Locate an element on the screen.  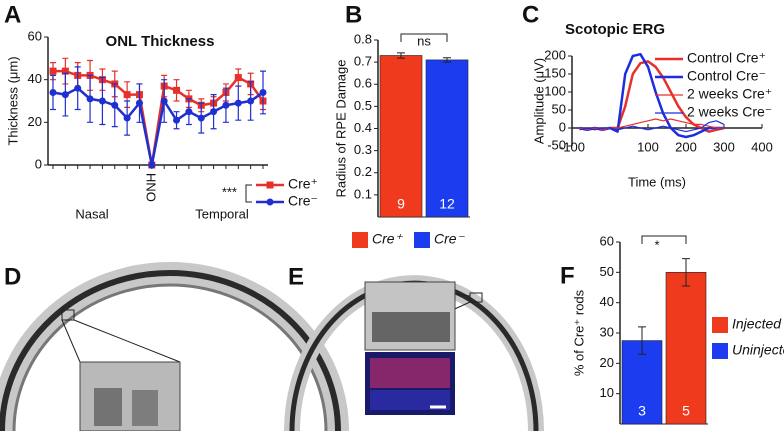
x-tick-label: 100 is located at coordinates (648, 146).